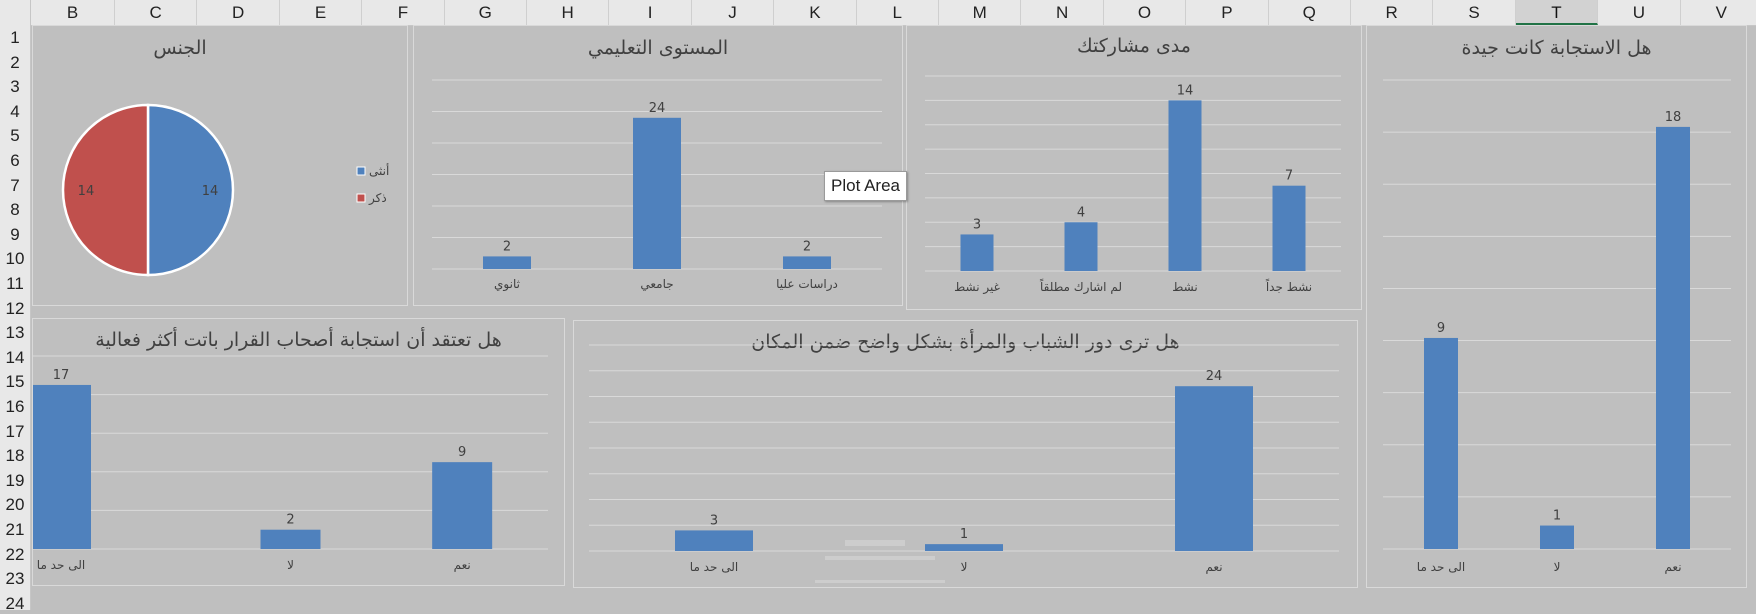  I want to click on category-label: دراسات عليا, so click(807, 284).